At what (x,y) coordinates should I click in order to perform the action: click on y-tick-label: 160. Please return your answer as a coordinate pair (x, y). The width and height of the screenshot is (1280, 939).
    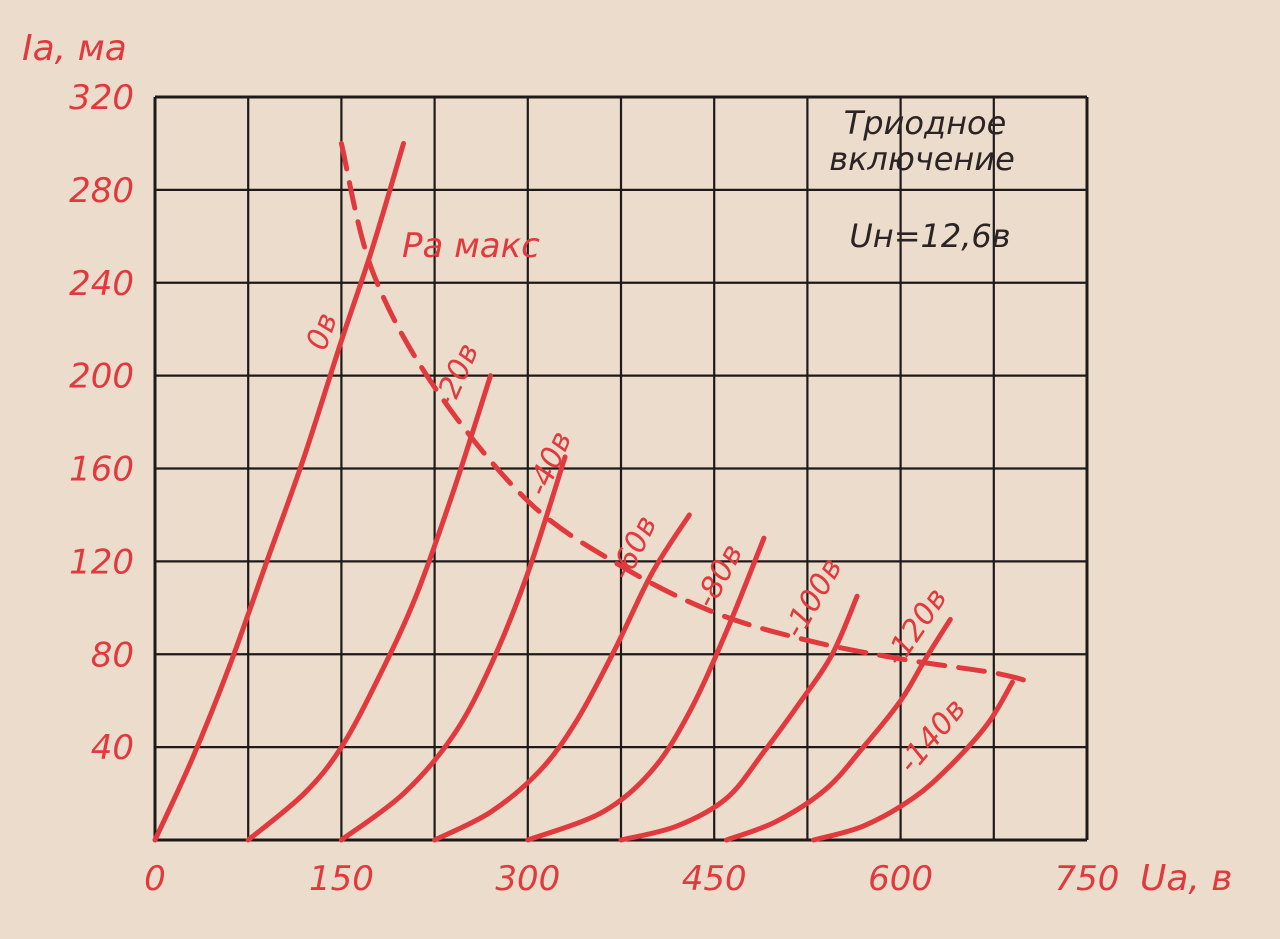
    Looking at the image, I should click on (101, 470).